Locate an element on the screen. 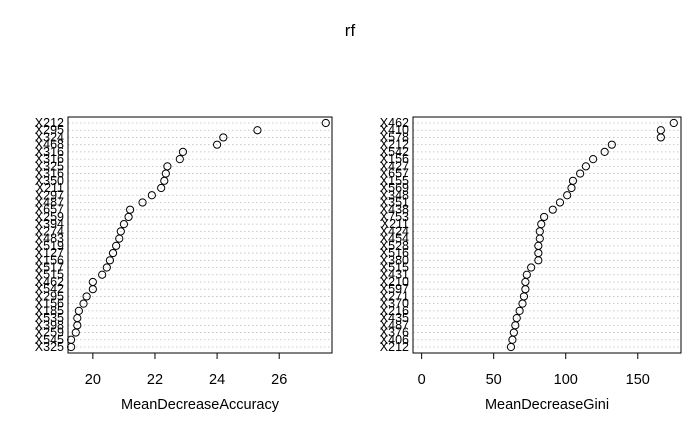 Image resolution: width=700 pixels, height=432 pixels. chart-title: rf is located at coordinates (350, 30).